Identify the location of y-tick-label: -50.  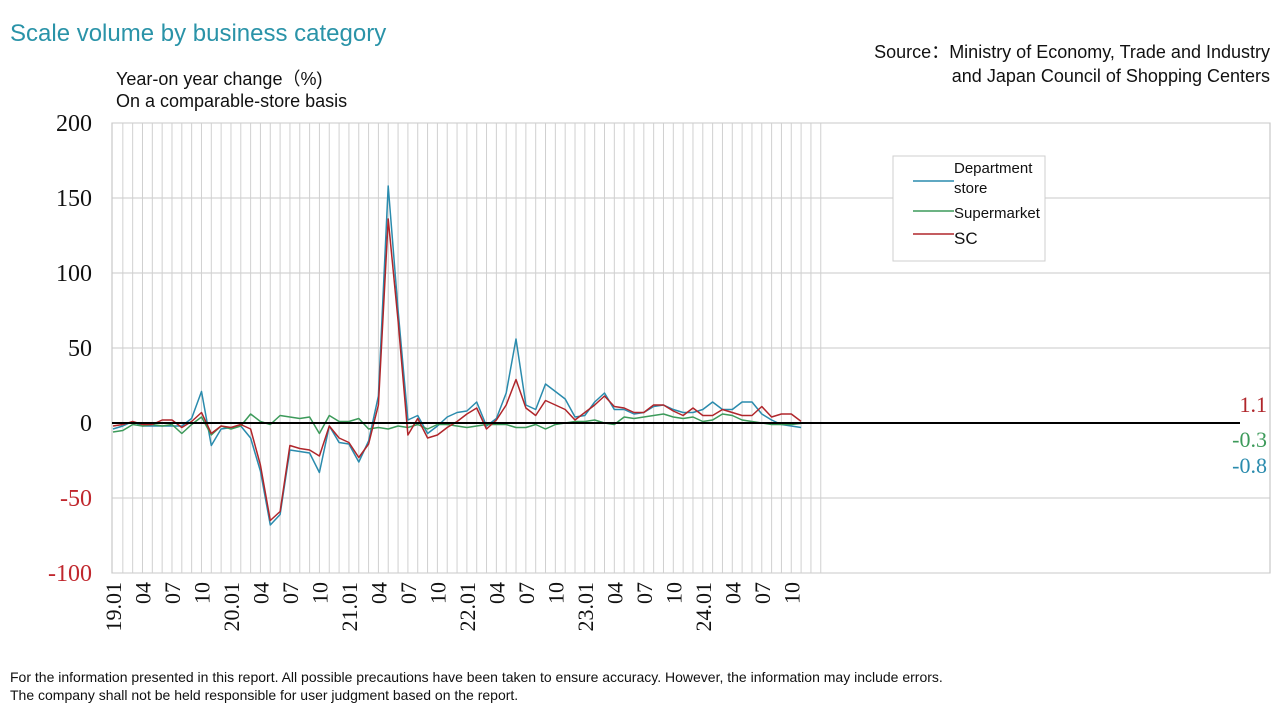
(76, 499).